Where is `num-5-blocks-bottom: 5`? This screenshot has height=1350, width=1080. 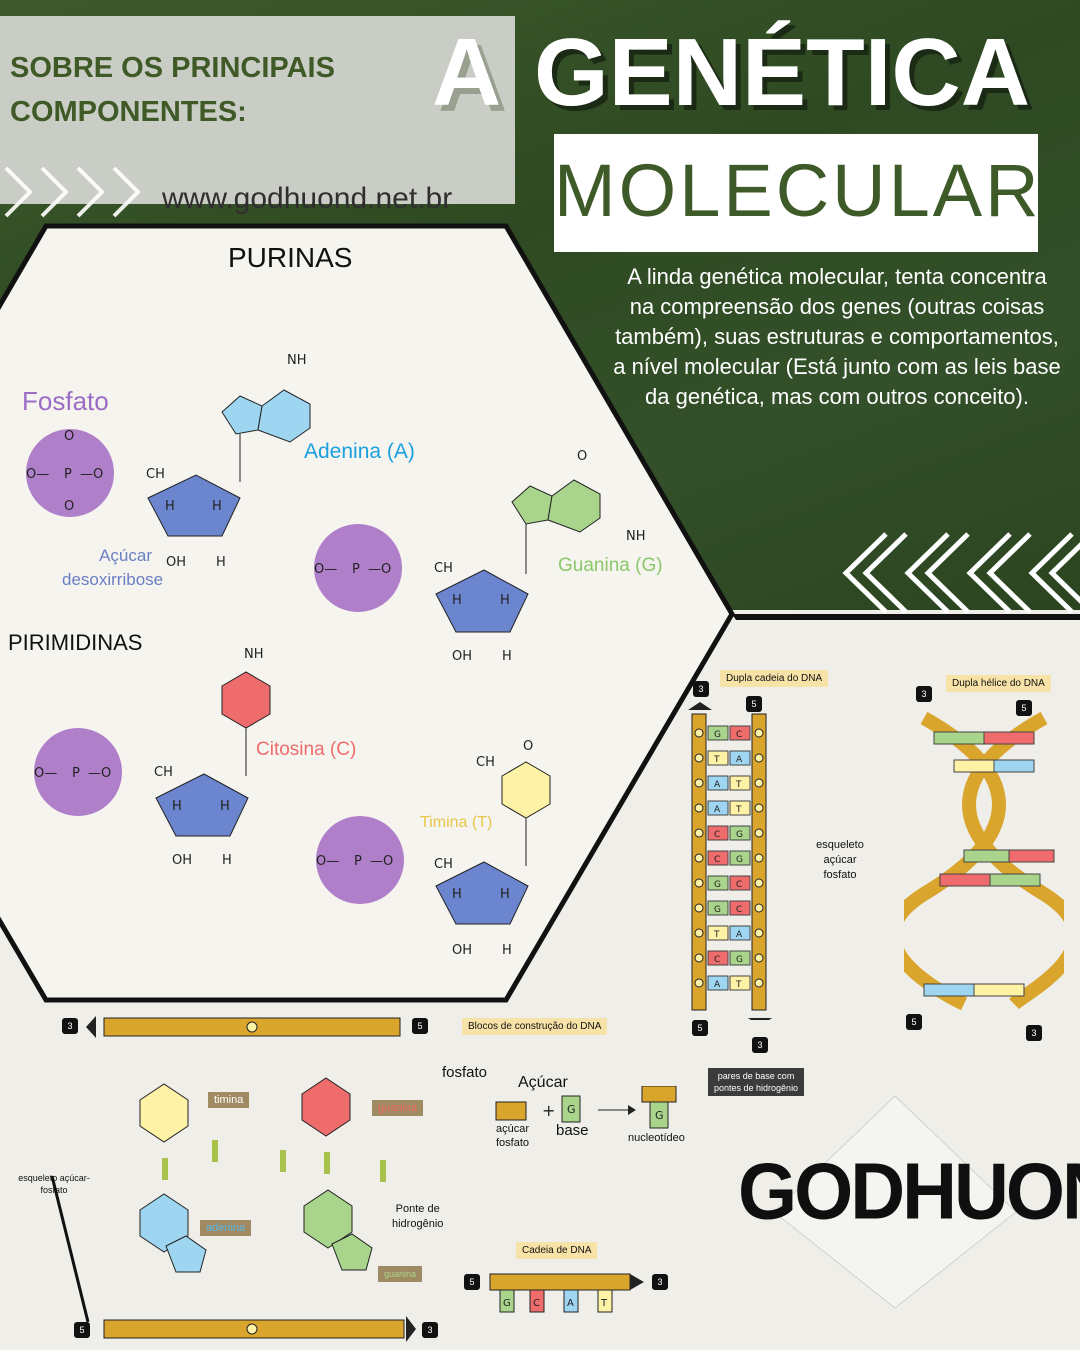
num-5-blocks-bottom: 5 is located at coordinates (82, 1330).